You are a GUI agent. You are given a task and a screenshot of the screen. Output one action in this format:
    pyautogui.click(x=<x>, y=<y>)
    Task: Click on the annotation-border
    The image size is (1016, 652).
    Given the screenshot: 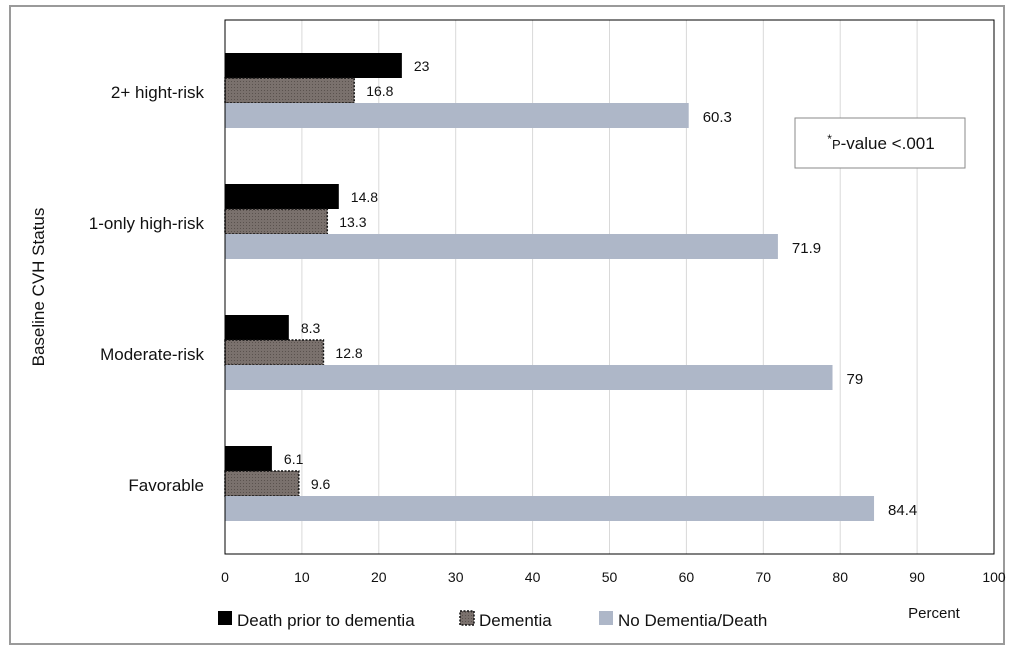 What is the action you would take?
    pyautogui.click(x=880, y=143)
    